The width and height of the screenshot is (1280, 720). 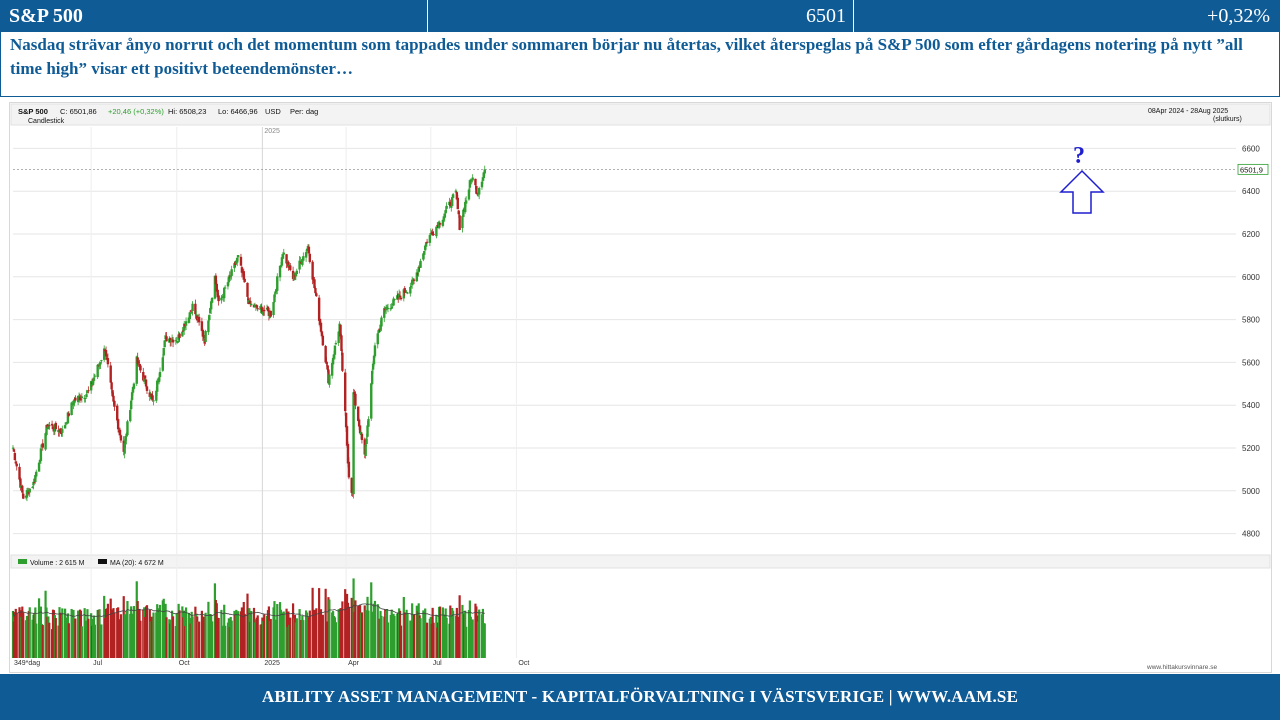 What do you see at coordinates (1079, 156) in the screenshot?
I see `question-mark: ?` at bounding box center [1079, 156].